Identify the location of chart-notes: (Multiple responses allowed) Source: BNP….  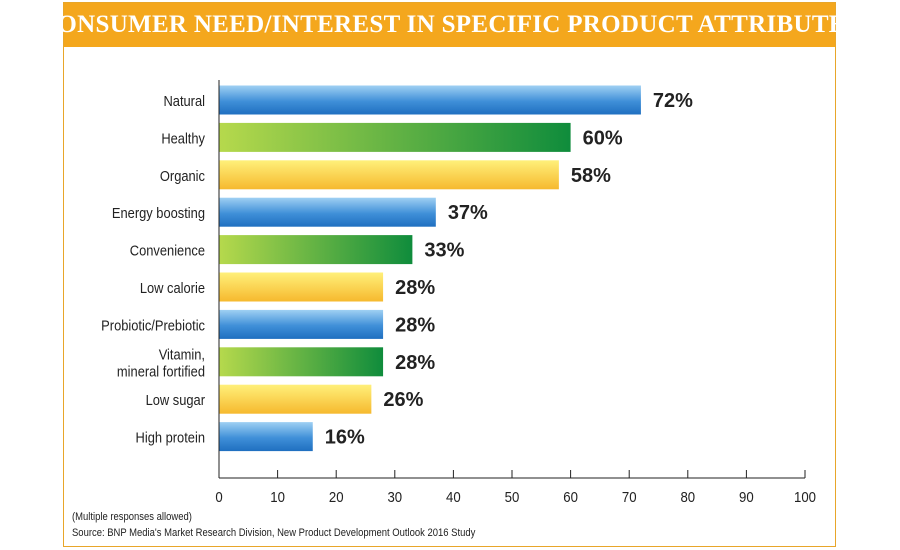
(273, 525).